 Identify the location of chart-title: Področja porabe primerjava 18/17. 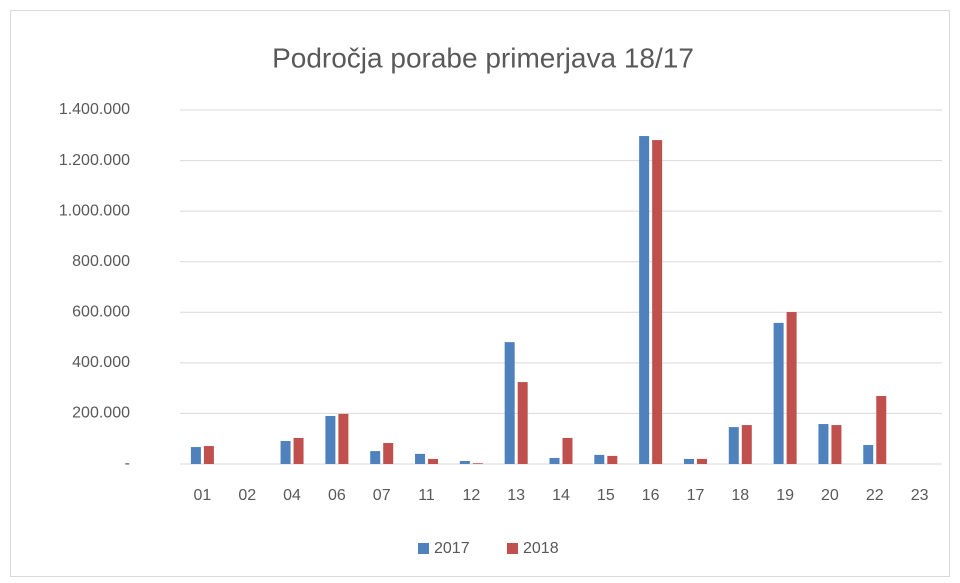
(483, 57).